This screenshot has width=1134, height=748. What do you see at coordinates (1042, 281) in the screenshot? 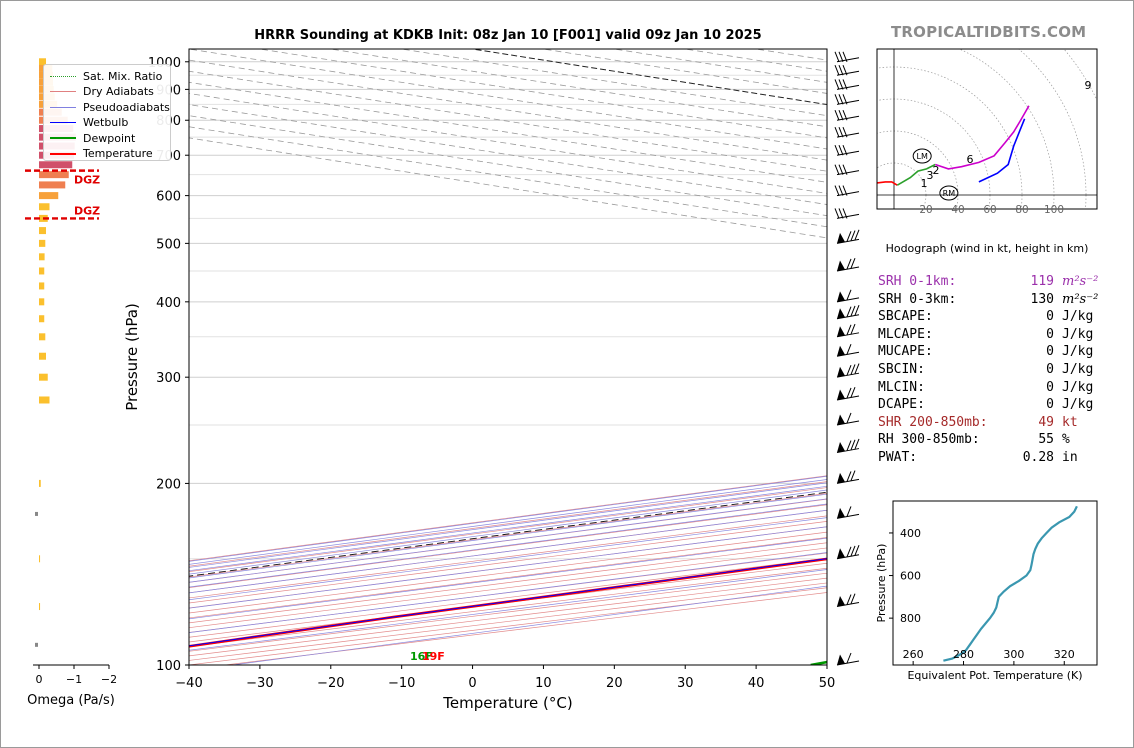
I see `index-value: 119` at bounding box center [1042, 281].